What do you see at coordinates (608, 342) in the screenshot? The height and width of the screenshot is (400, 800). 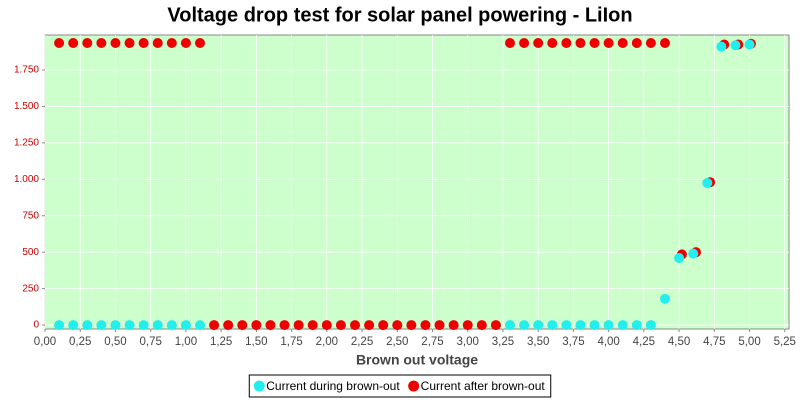 I see `x-tick-label: 4,00` at bounding box center [608, 342].